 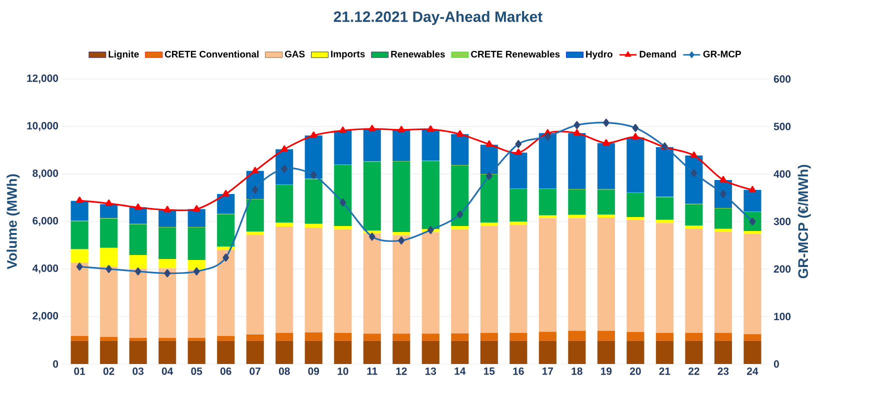 What do you see at coordinates (694, 371) in the screenshot?
I see `x-tick-label: 22` at bounding box center [694, 371].